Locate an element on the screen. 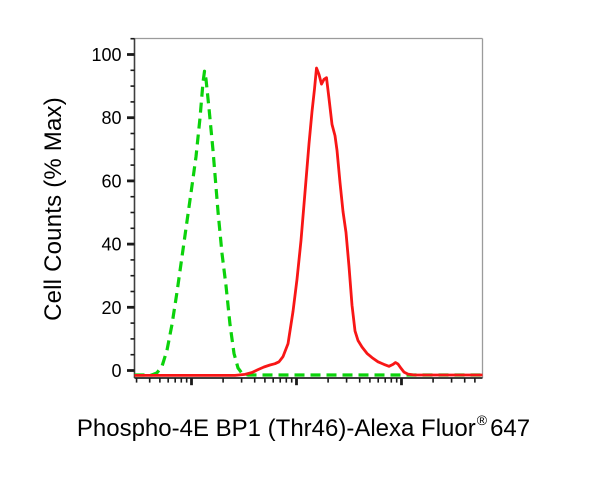 The image size is (607, 493). y-axis-ticks: 0 20 40 60 80 100 is located at coordinates (113, 209).